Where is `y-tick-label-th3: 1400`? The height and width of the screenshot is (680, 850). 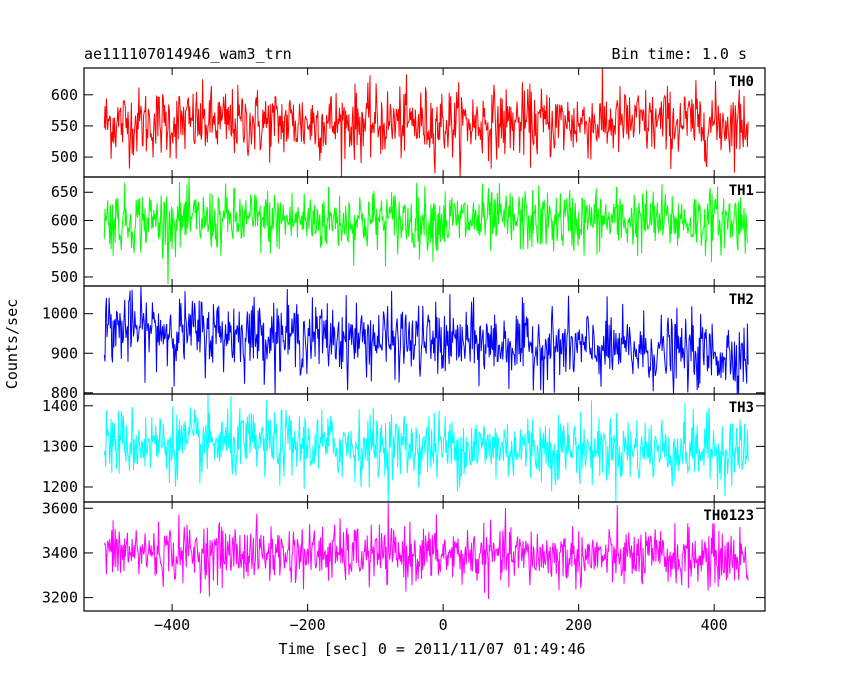
y-tick-label-th3: 1400 is located at coordinates (60, 406).